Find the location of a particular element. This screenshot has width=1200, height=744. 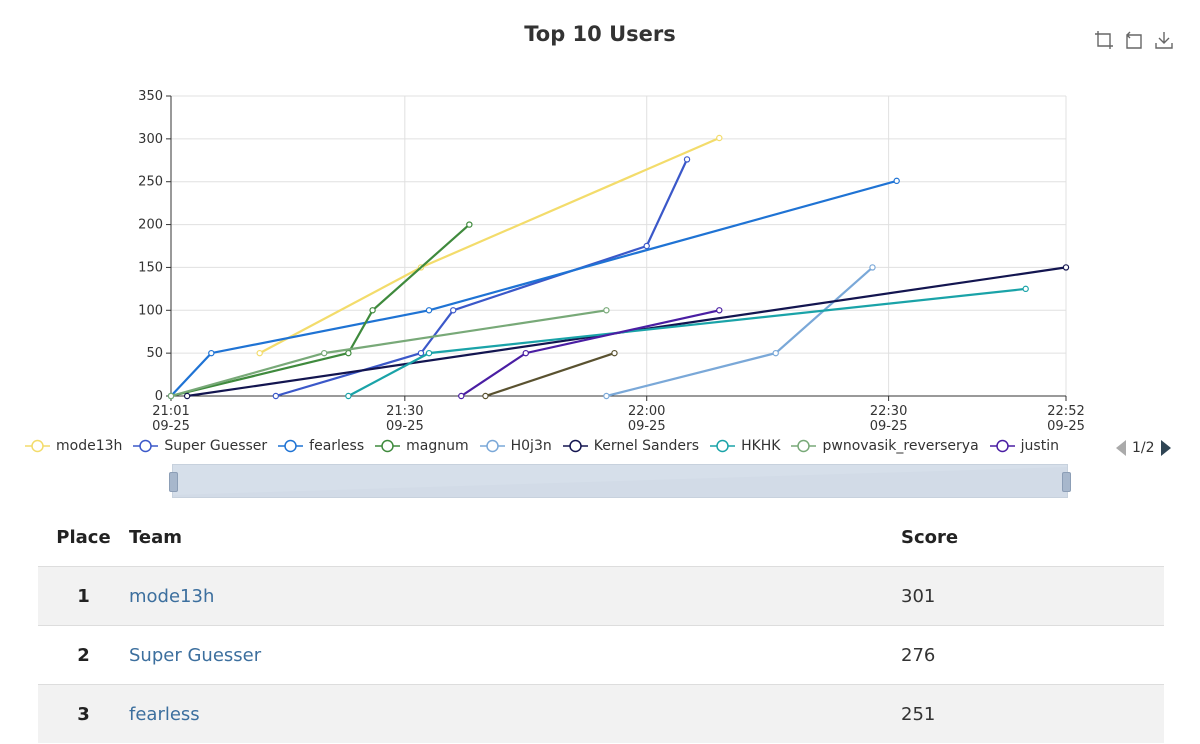

data-zoom-shadow is located at coordinates (620, 482).